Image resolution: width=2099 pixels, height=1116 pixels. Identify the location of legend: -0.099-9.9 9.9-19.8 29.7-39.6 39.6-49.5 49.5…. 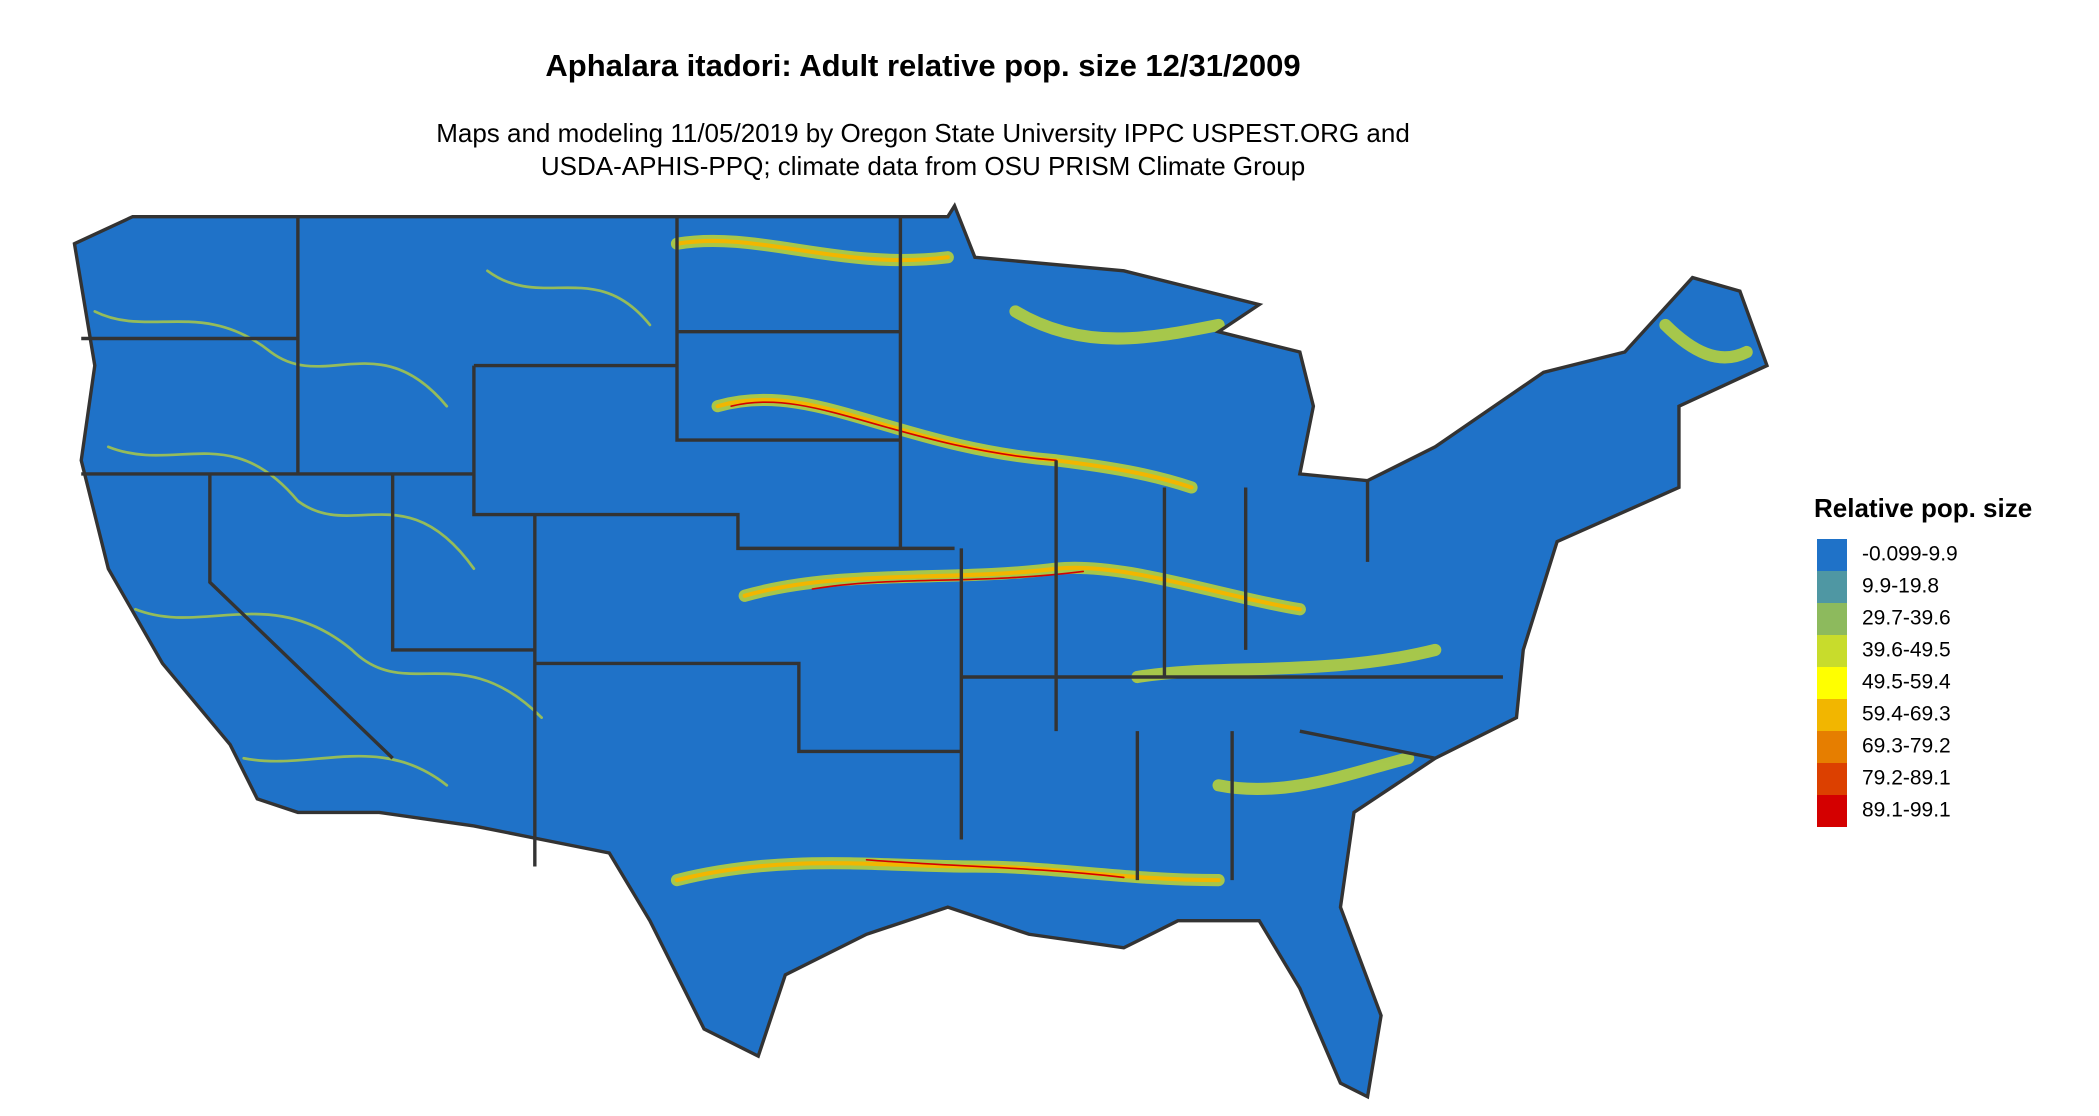
(1887, 683).